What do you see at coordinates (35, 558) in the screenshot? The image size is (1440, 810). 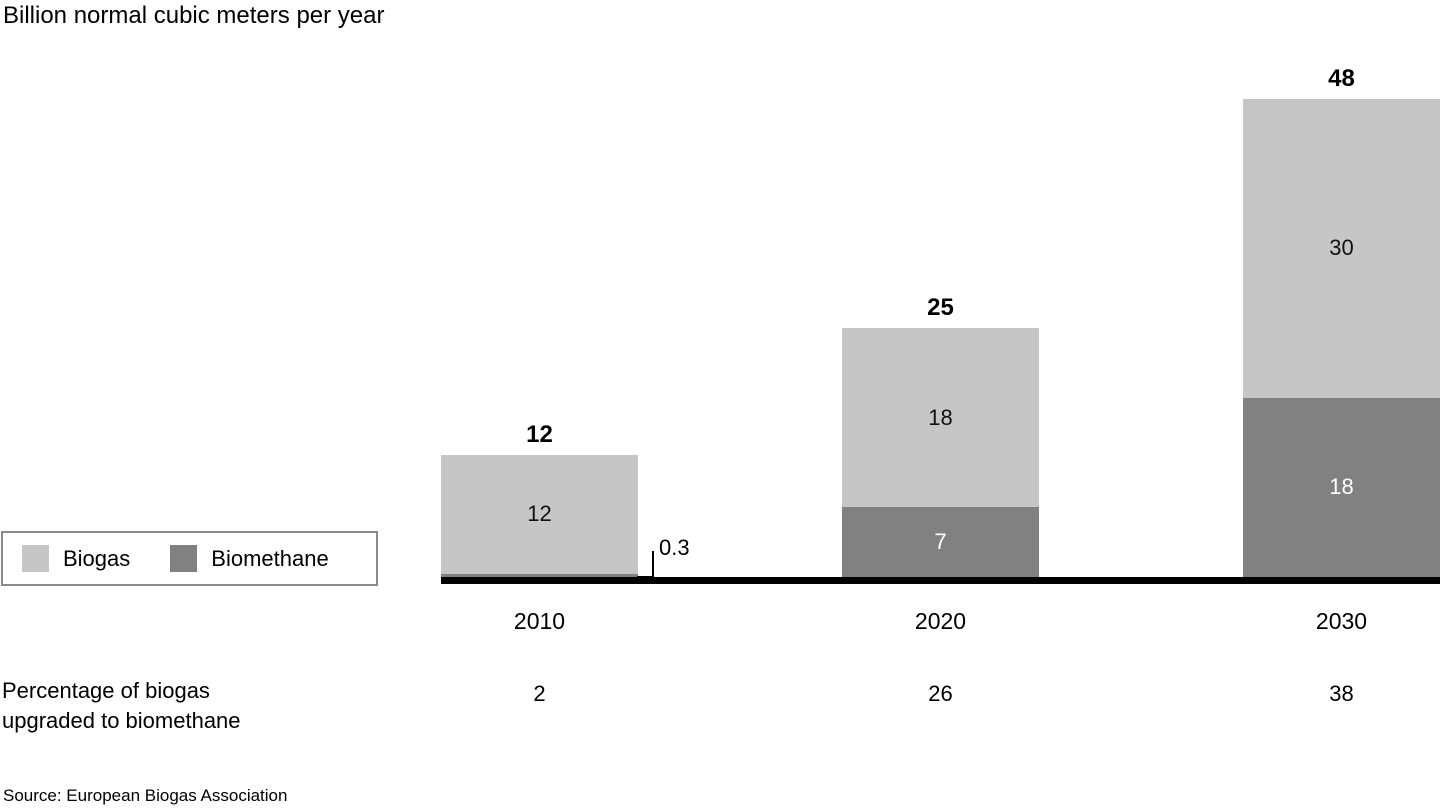 I see `biogas-swatch-icon` at bounding box center [35, 558].